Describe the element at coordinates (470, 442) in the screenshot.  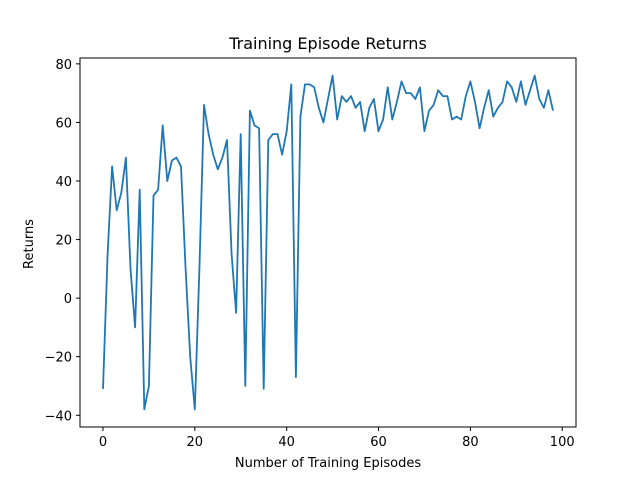
I see `x-tick-label: 80` at that location.